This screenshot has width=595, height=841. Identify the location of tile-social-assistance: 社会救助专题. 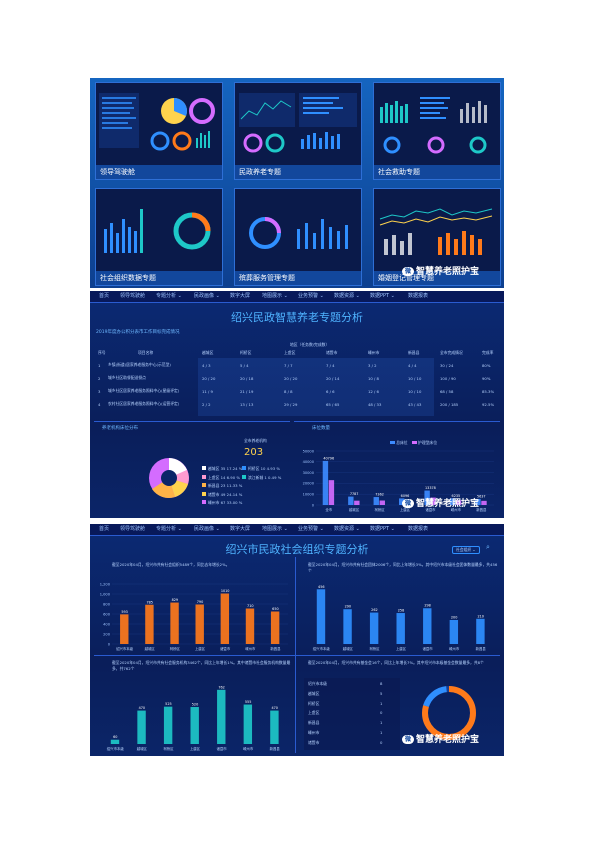
(437, 131).